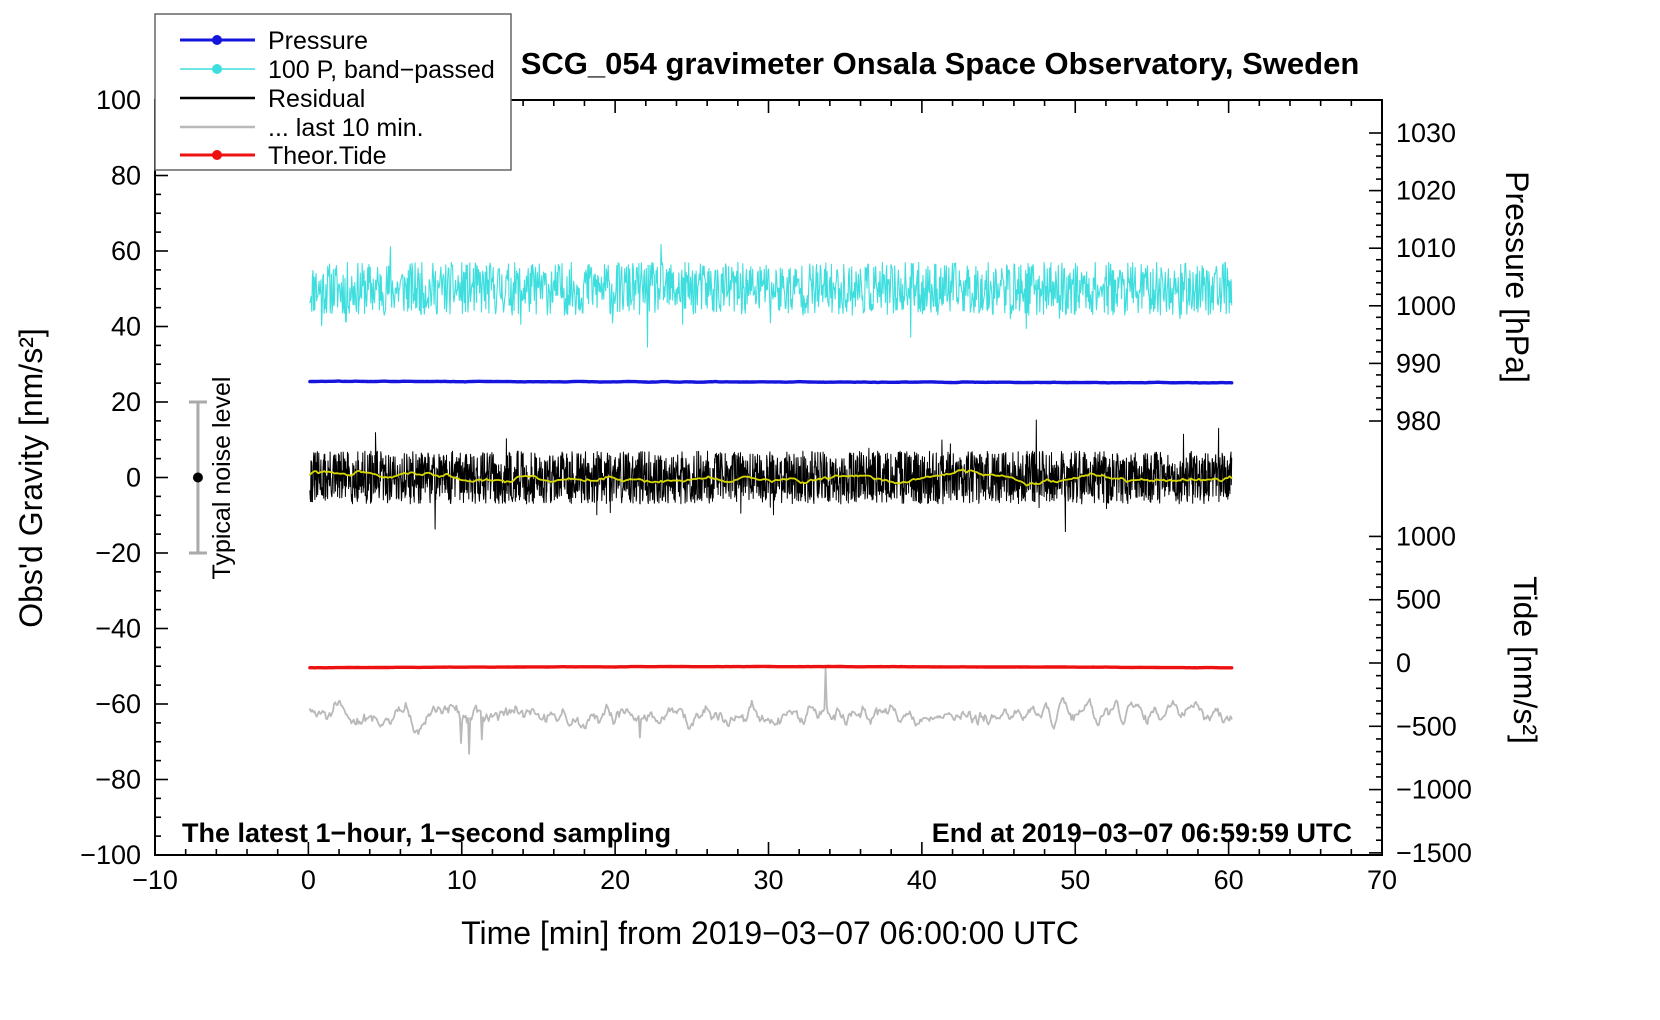  Describe the element at coordinates (346, 128) in the screenshot. I see `legend-label-last10min: ... last 10 min.` at that location.